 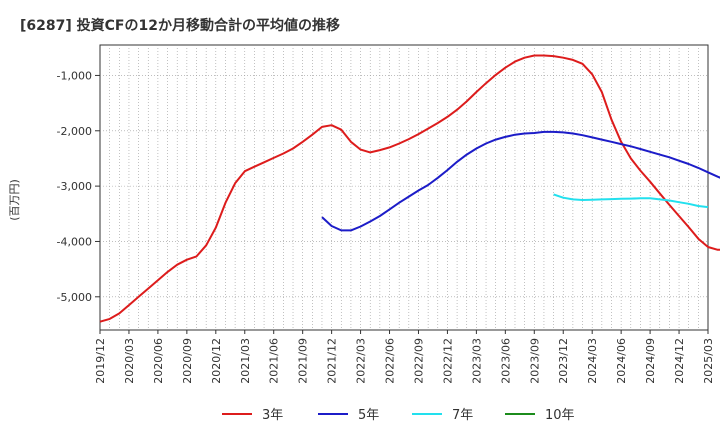 I want to click on x-tick-label: 2021/12, so click(x=332, y=361).